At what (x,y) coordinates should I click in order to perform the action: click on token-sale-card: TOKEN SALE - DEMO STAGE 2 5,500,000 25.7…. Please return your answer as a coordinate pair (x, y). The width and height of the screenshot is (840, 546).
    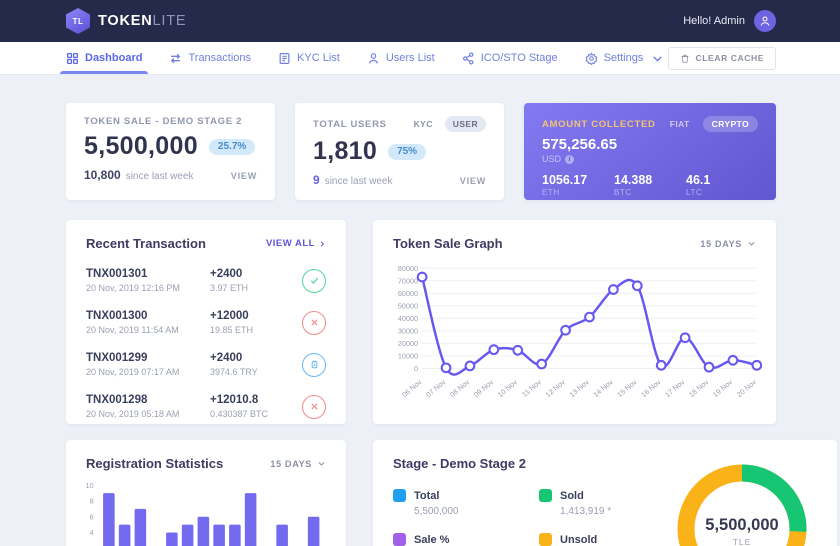
    Looking at the image, I should click on (170, 151).